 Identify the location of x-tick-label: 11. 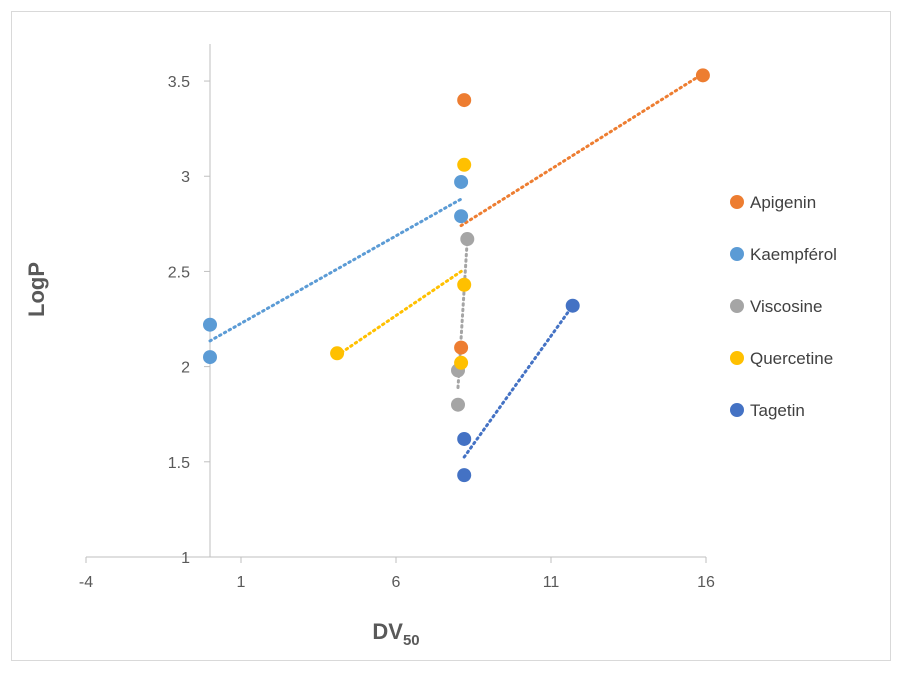
(551, 582).